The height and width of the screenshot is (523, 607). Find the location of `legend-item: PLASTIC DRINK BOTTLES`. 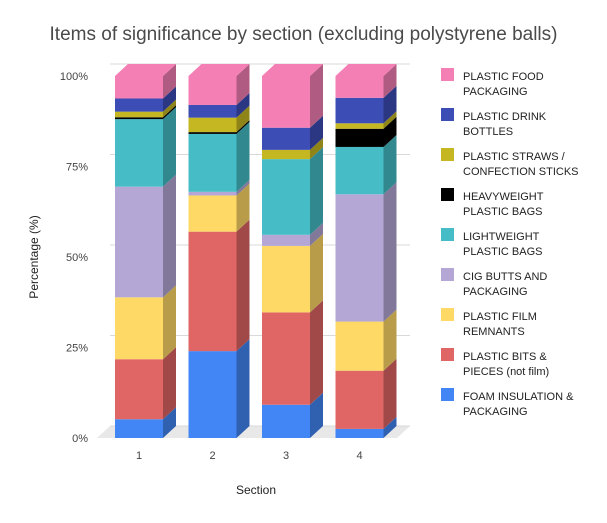

legend-item: PLASTIC DRINK BOTTLES is located at coordinates (494, 123).